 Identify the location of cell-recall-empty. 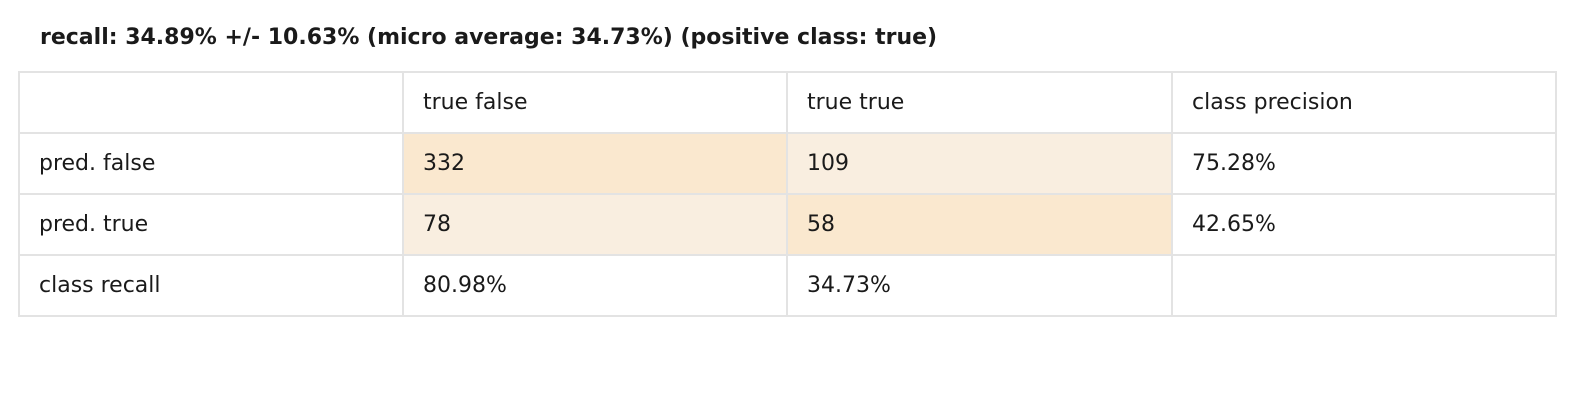
(1364, 285).